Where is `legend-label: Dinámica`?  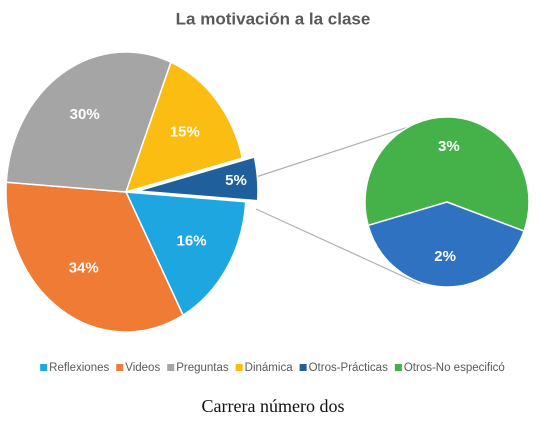 legend-label: Dinámica is located at coordinates (269, 368).